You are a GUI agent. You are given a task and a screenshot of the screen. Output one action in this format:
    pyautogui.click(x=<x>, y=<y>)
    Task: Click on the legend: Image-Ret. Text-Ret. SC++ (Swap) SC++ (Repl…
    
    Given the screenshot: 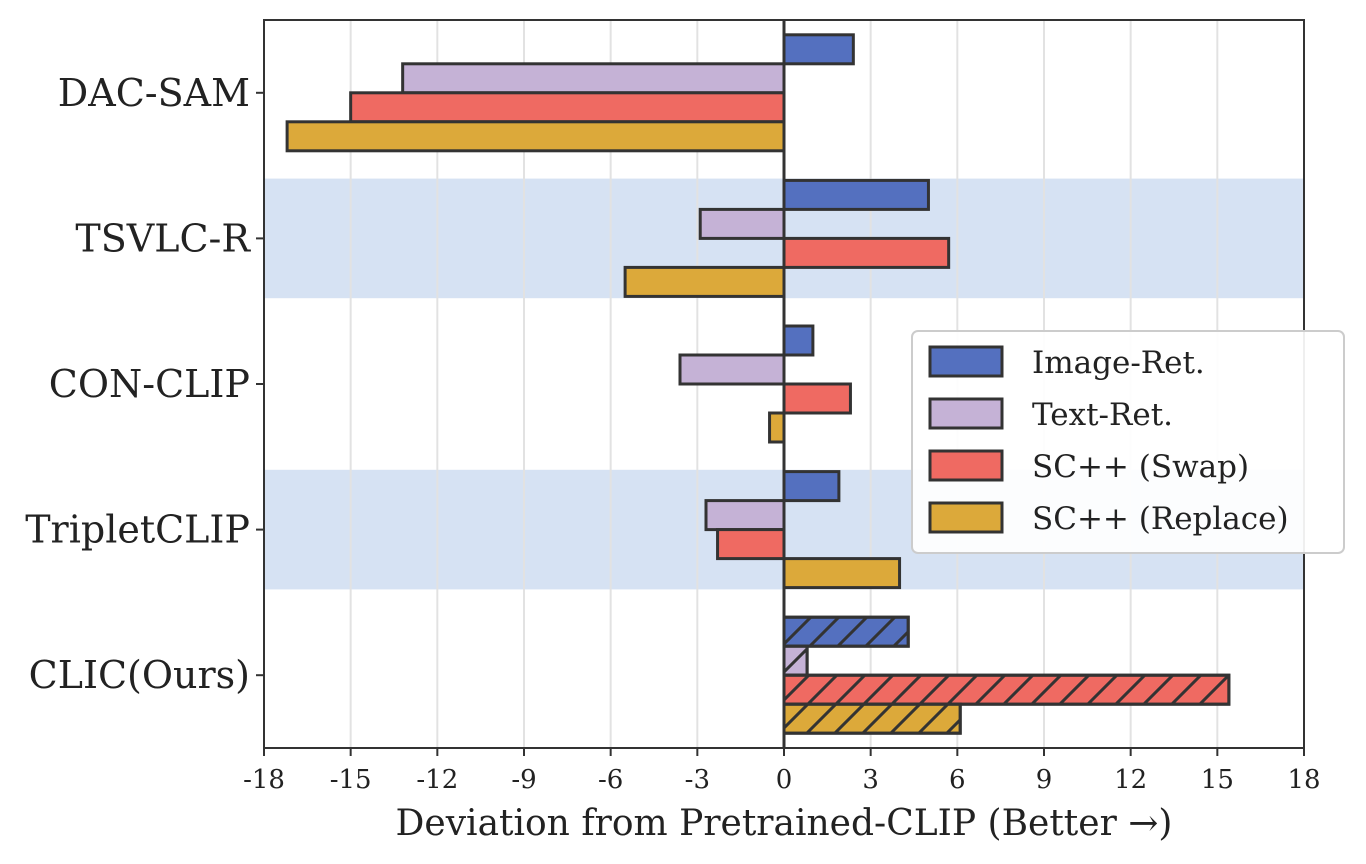 What is the action you would take?
    pyautogui.click(x=1128, y=442)
    